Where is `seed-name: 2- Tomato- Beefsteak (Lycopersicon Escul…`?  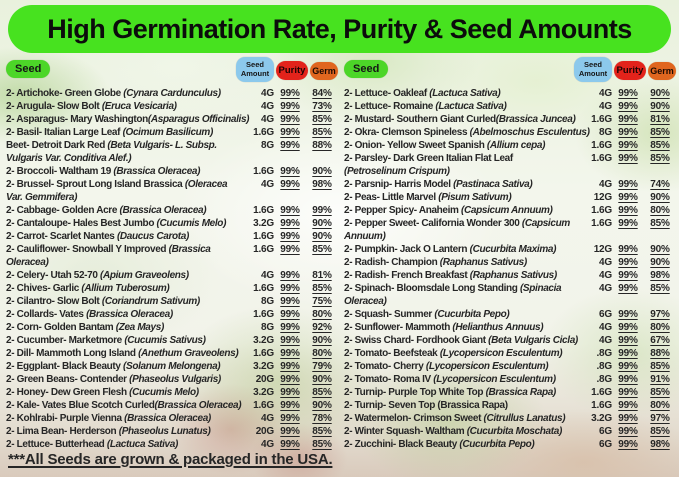 seed-name: 2- Tomato- Beefsteak (Lycopersicon Escul… is located at coordinates (460, 353).